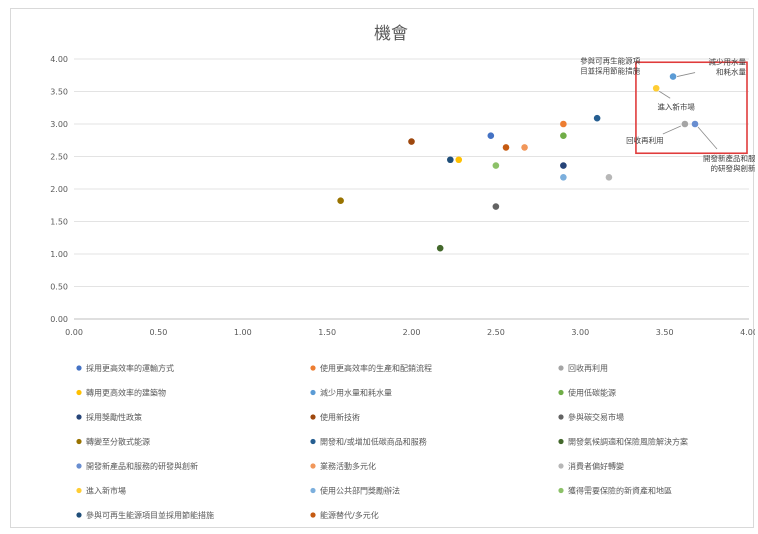  What do you see at coordinates (596, 466) in the screenshot?
I see `legend-label: 消費者偏好轉變` at bounding box center [596, 466].